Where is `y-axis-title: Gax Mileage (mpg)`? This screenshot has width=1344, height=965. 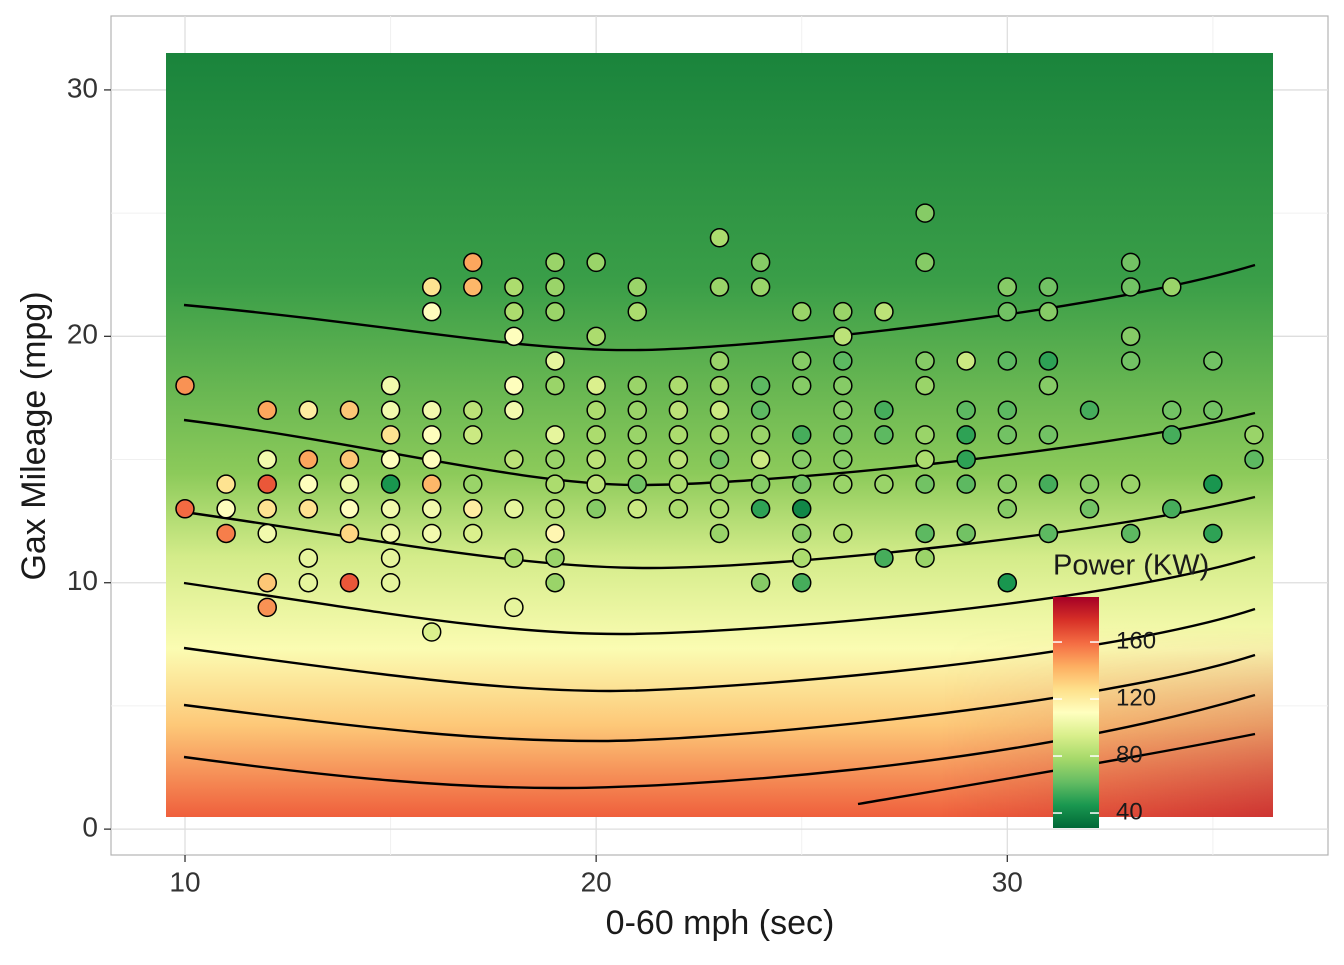 y-axis-title: Gax Mileage (mpg) is located at coordinates (34, 435).